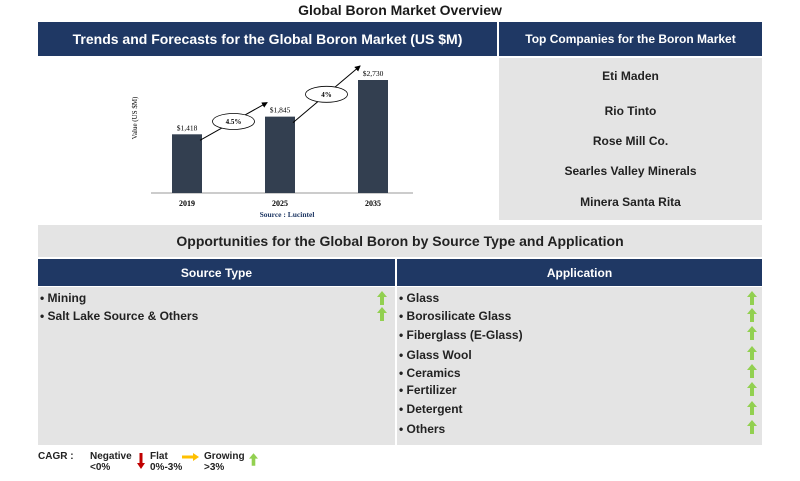  I want to click on application-item-detergent: • Detergent, so click(431, 409).